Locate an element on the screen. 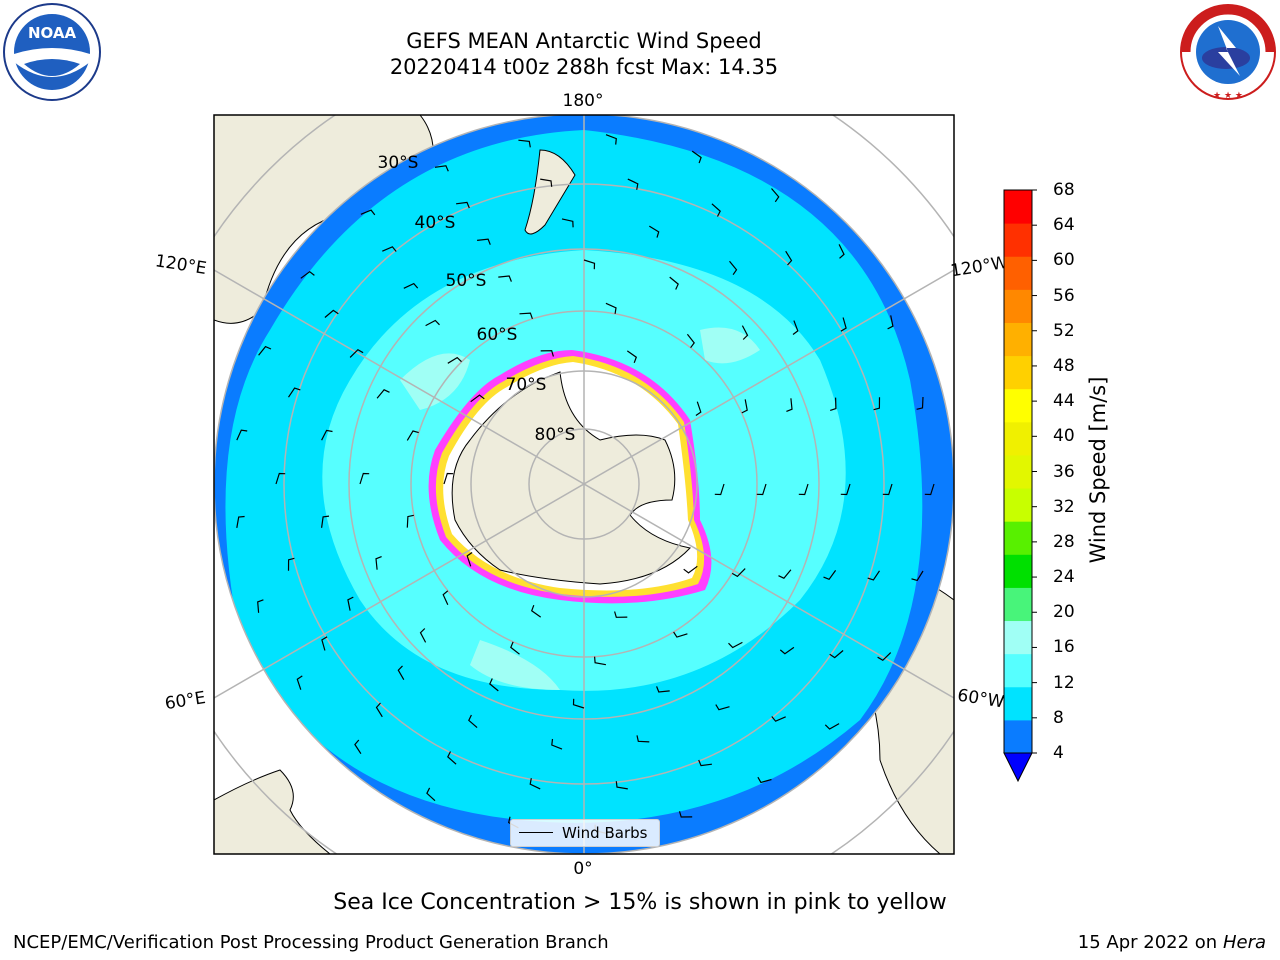  date-text: 15 Apr 2022 on is located at coordinates (1150, 942).